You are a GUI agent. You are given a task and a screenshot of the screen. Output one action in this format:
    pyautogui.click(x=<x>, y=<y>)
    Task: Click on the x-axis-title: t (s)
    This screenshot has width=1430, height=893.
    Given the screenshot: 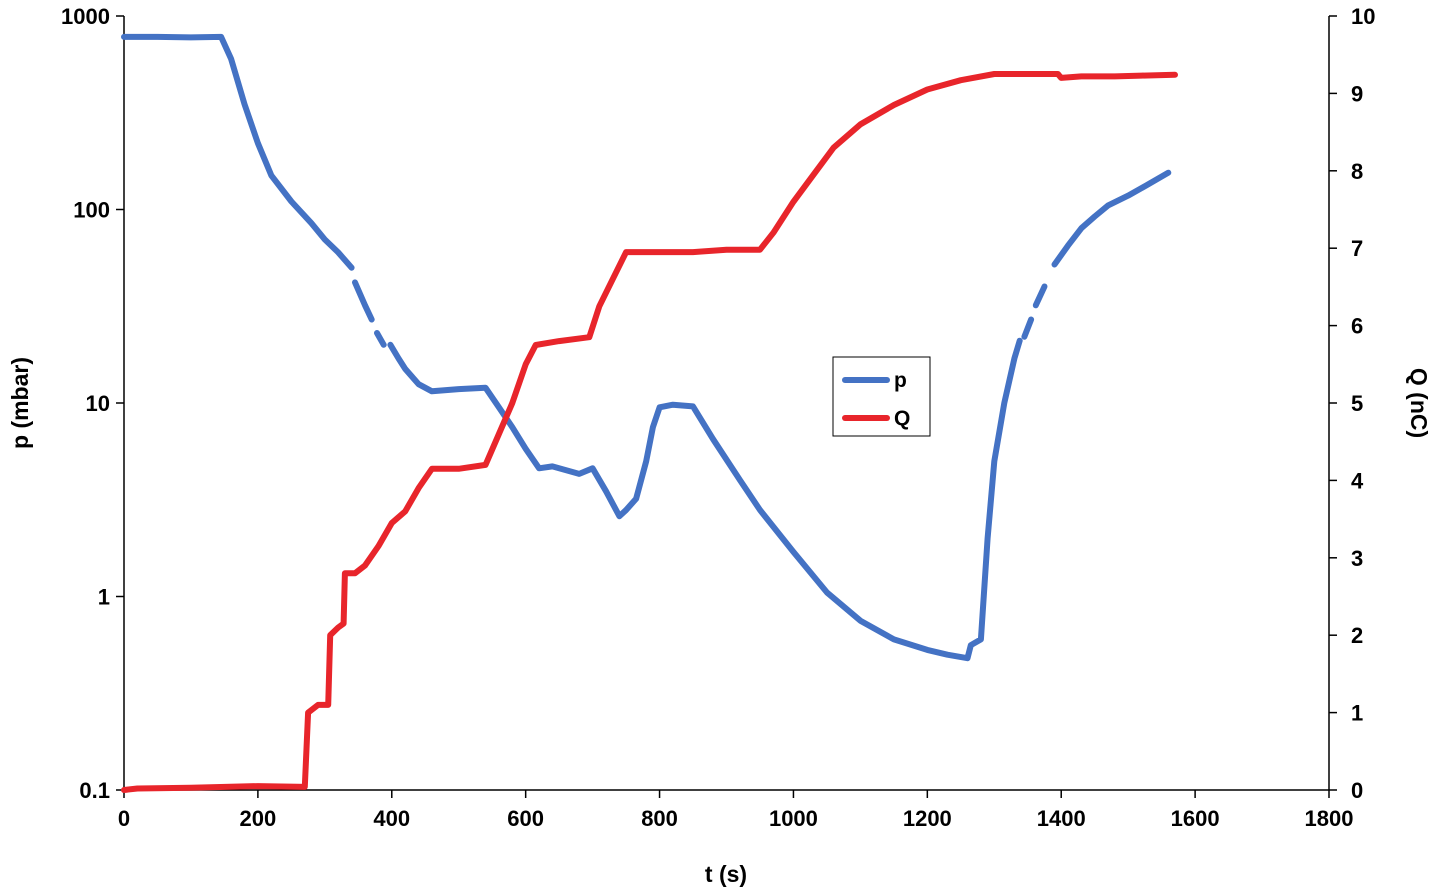 What is the action you would take?
    pyautogui.click(x=726, y=874)
    